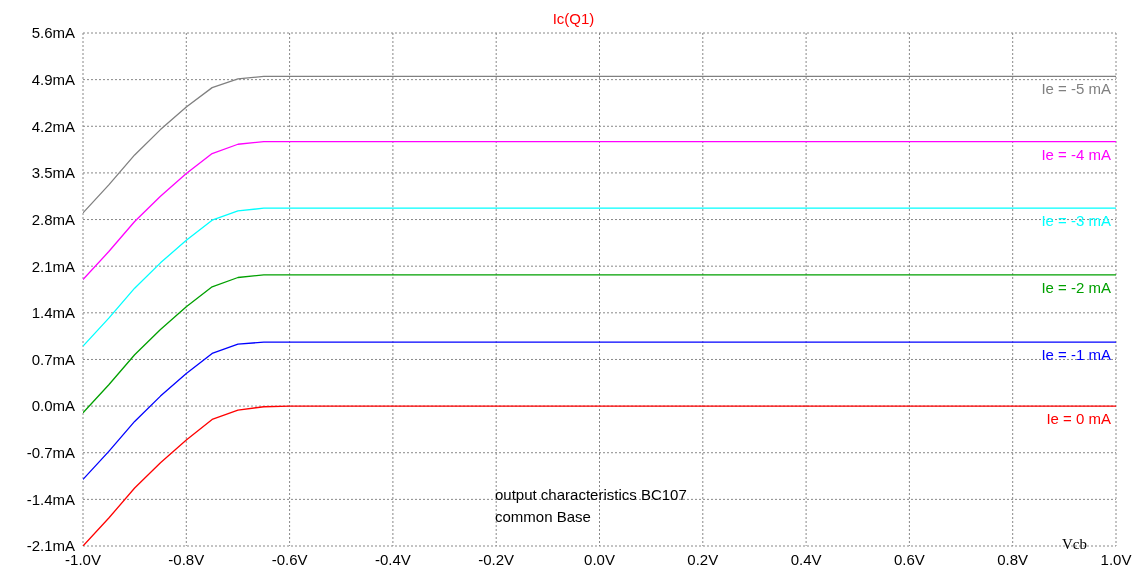 The height and width of the screenshot is (582, 1147). Describe the element at coordinates (53, 79) in the screenshot. I see `y-tick-label: 4.9mA` at that location.